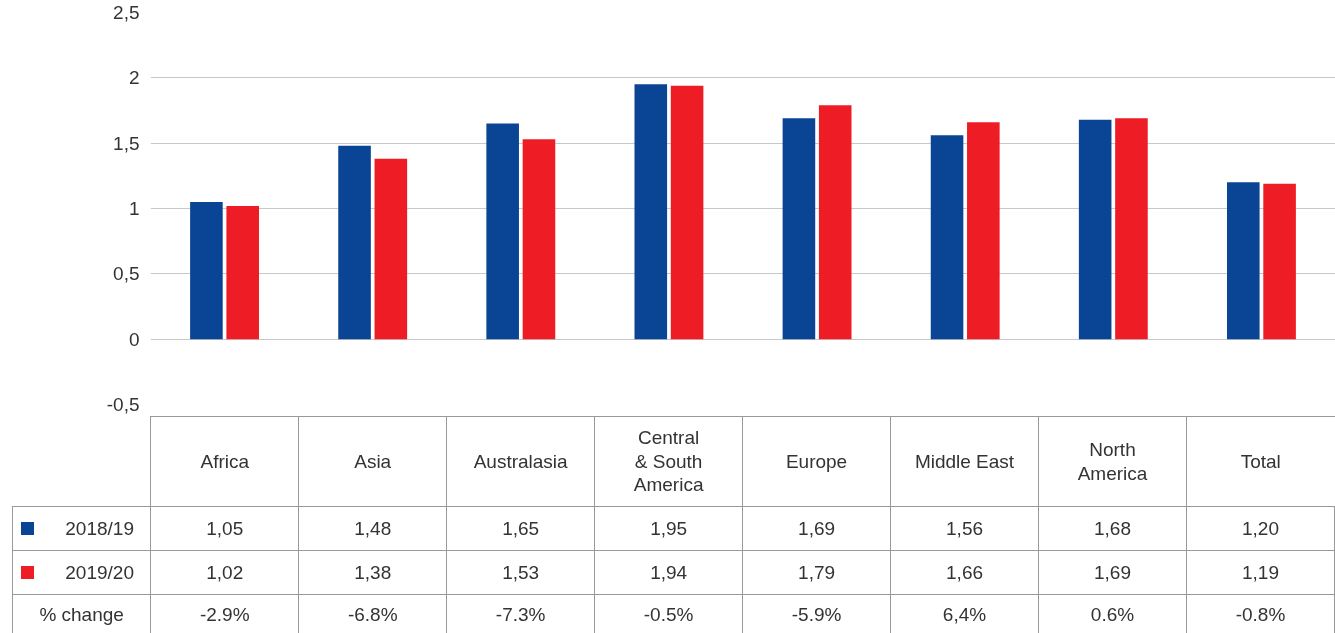 The width and height of the screenshot is (1335, 633). Describe the element at coordinates (520, 528) in the screenshot. I see `data-label: 1,65` at that location.